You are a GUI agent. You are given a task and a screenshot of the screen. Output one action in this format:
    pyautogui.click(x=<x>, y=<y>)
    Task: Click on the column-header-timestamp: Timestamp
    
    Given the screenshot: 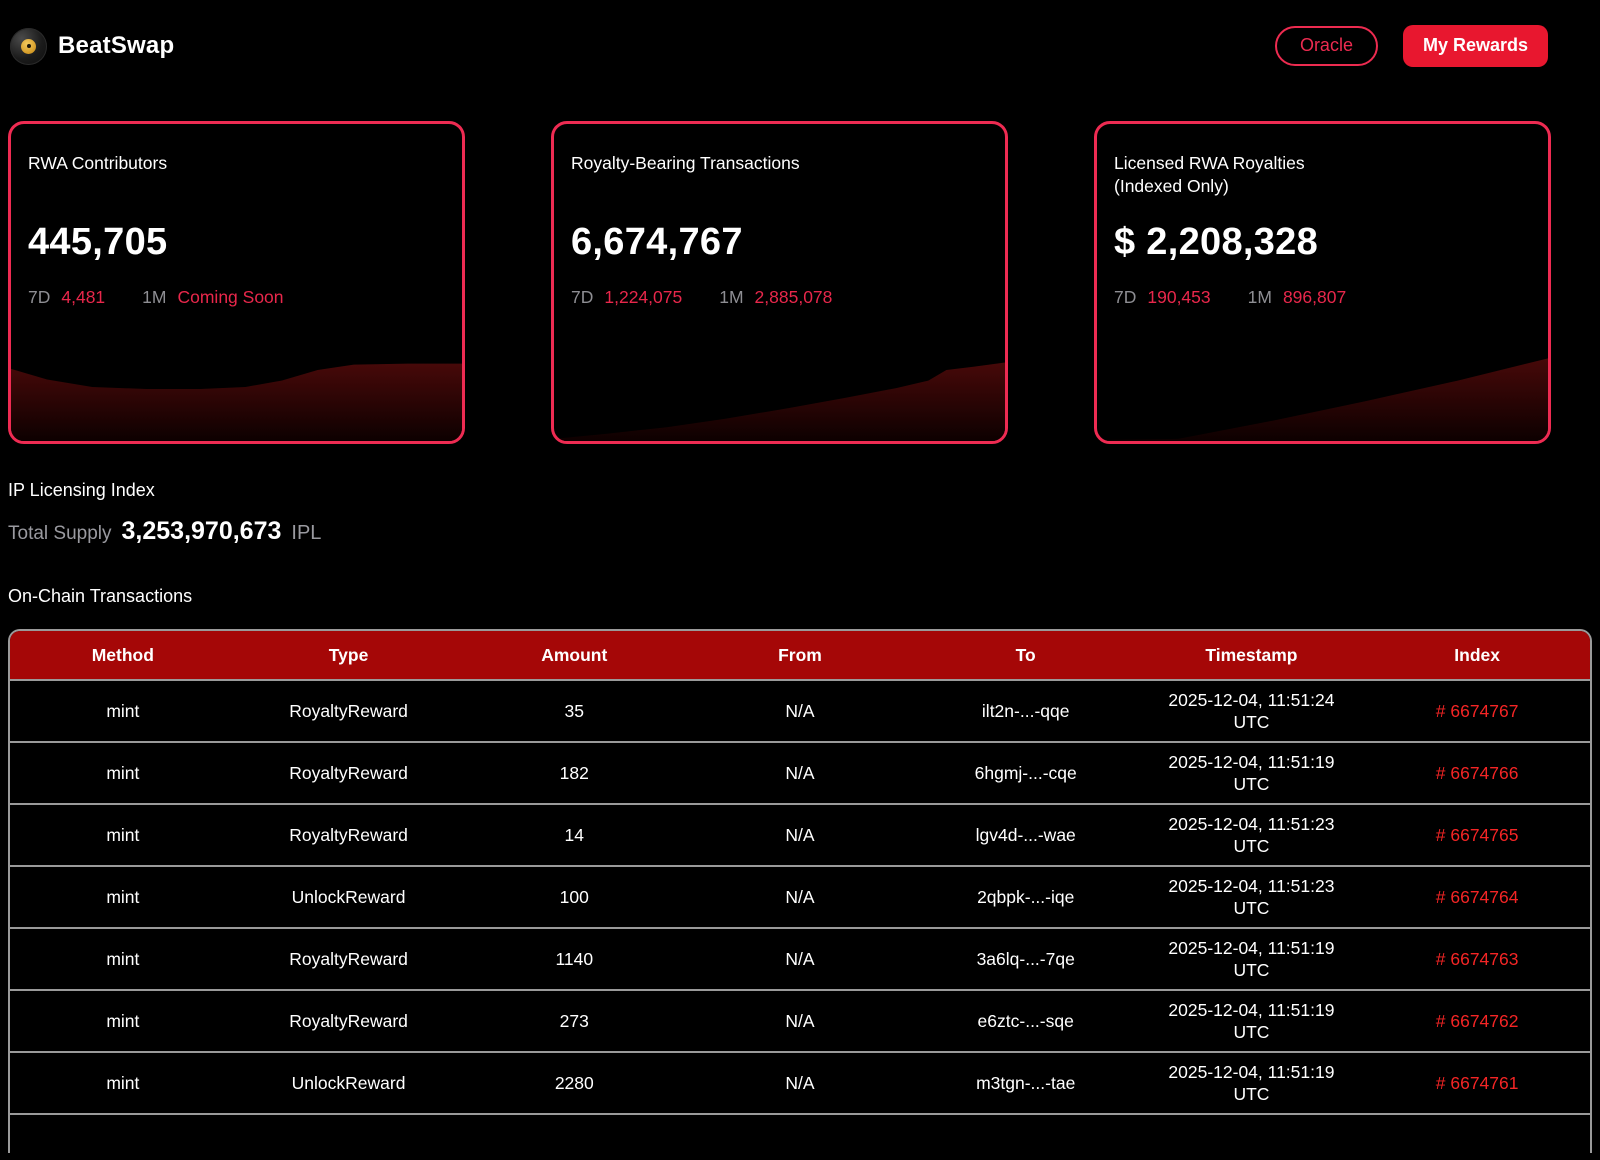 What is the action you would take?
    pyautogui.click(x=1251, y=654)
    